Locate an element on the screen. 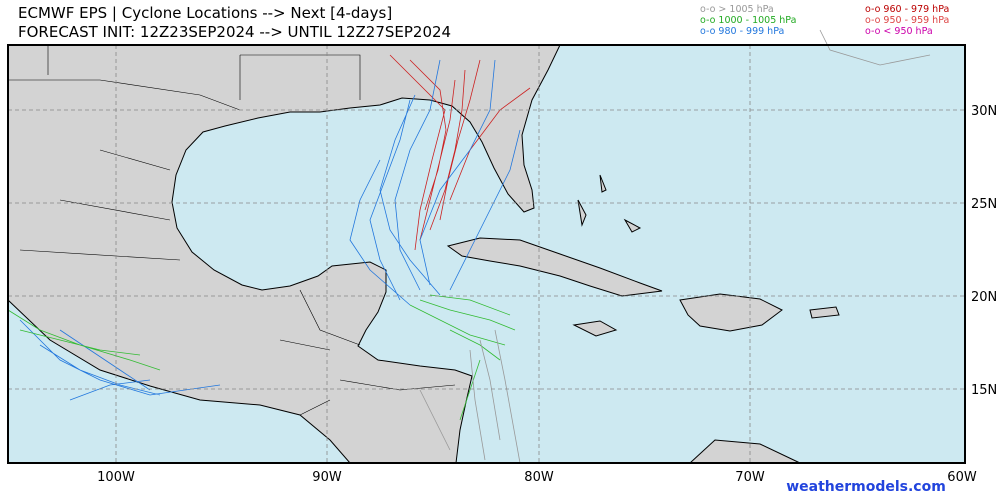 Image resolution: width=1000 pixels, height=500 pixels. watermark: weathermodels.com is located at coordinates (866, 487).